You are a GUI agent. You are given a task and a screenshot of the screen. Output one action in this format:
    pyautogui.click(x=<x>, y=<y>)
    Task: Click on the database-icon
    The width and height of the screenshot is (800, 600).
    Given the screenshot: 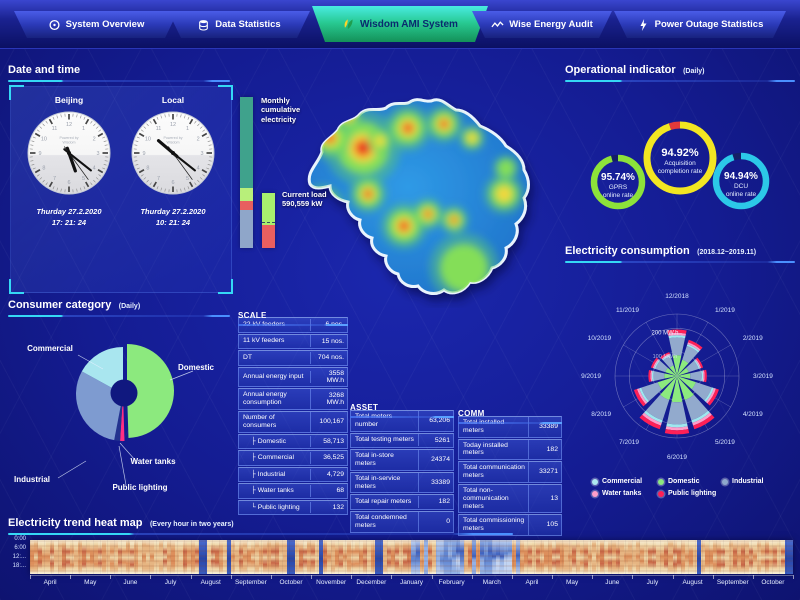 What is the action you would take?
    pyautogui.click(x=203, y=25)
    